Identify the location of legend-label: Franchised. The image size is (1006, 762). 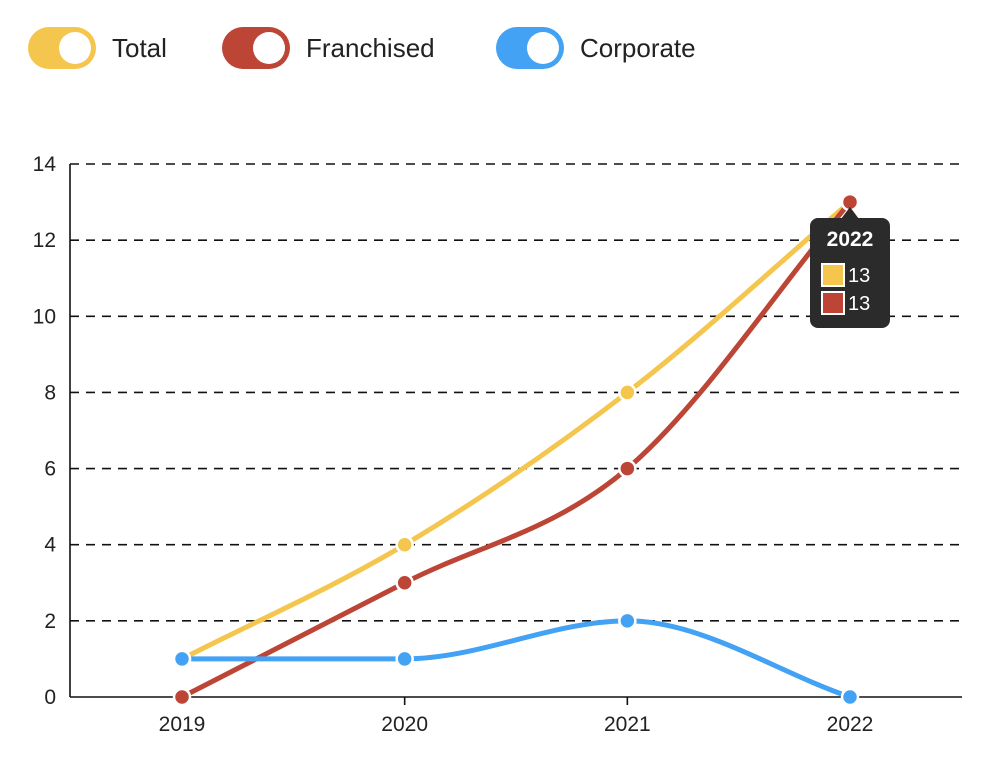
(370, 48).